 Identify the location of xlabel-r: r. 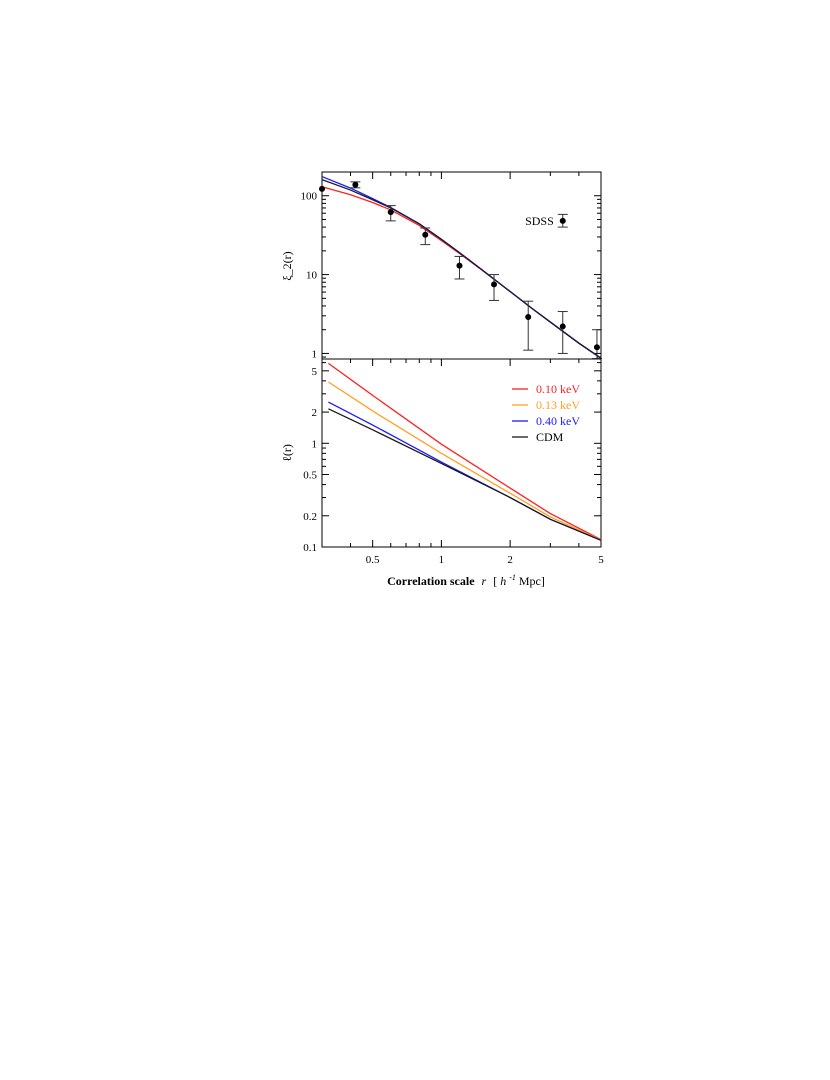
(484, 581).